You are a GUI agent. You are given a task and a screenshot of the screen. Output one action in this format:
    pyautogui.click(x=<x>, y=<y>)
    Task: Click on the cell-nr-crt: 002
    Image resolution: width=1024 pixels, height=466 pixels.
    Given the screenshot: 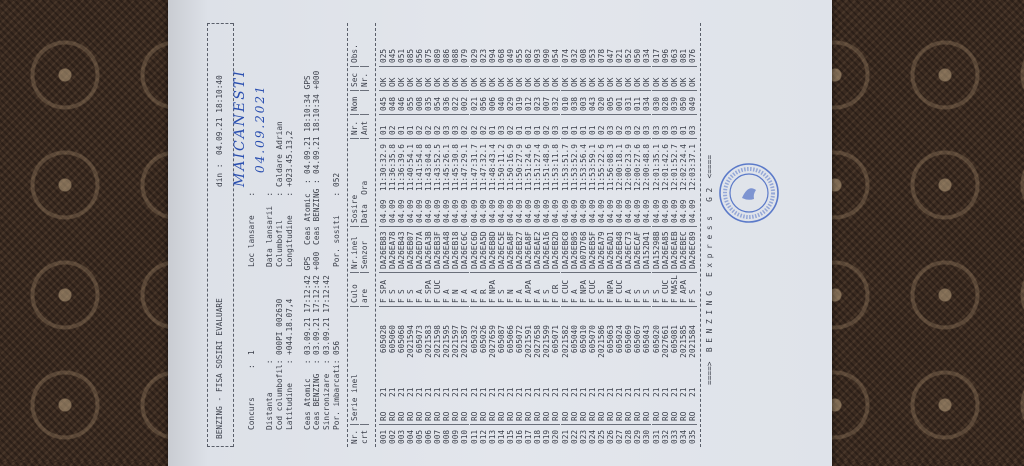 What is the action you would take?
    pyautogui.click(x=392, y=436)
    